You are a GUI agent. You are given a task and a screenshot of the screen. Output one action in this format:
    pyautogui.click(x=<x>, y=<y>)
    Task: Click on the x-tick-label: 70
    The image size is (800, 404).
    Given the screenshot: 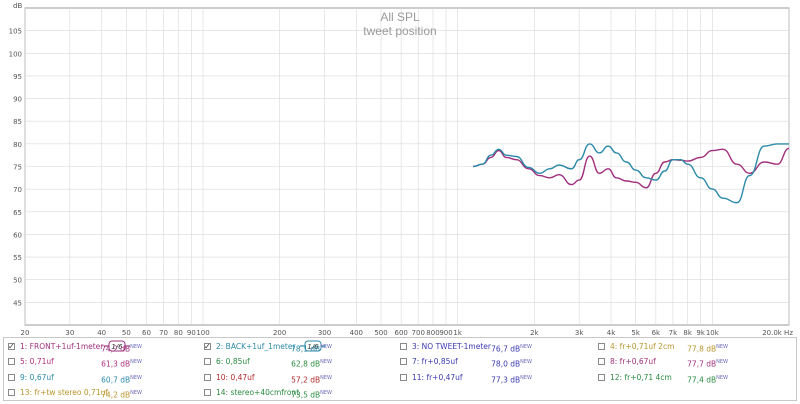 What is the action you would take?
    pyautogui.click(x=163, y=333)
    